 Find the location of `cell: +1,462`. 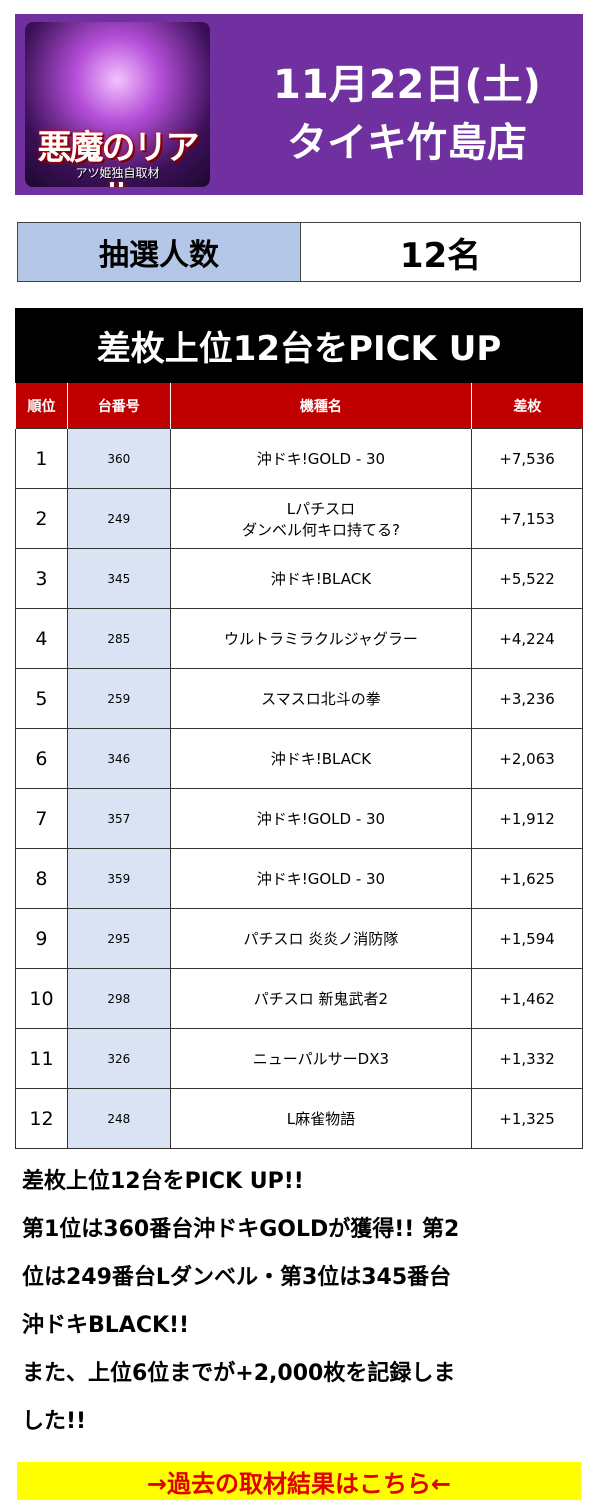

cell: +1,462 is located at coordinates (527, 998).